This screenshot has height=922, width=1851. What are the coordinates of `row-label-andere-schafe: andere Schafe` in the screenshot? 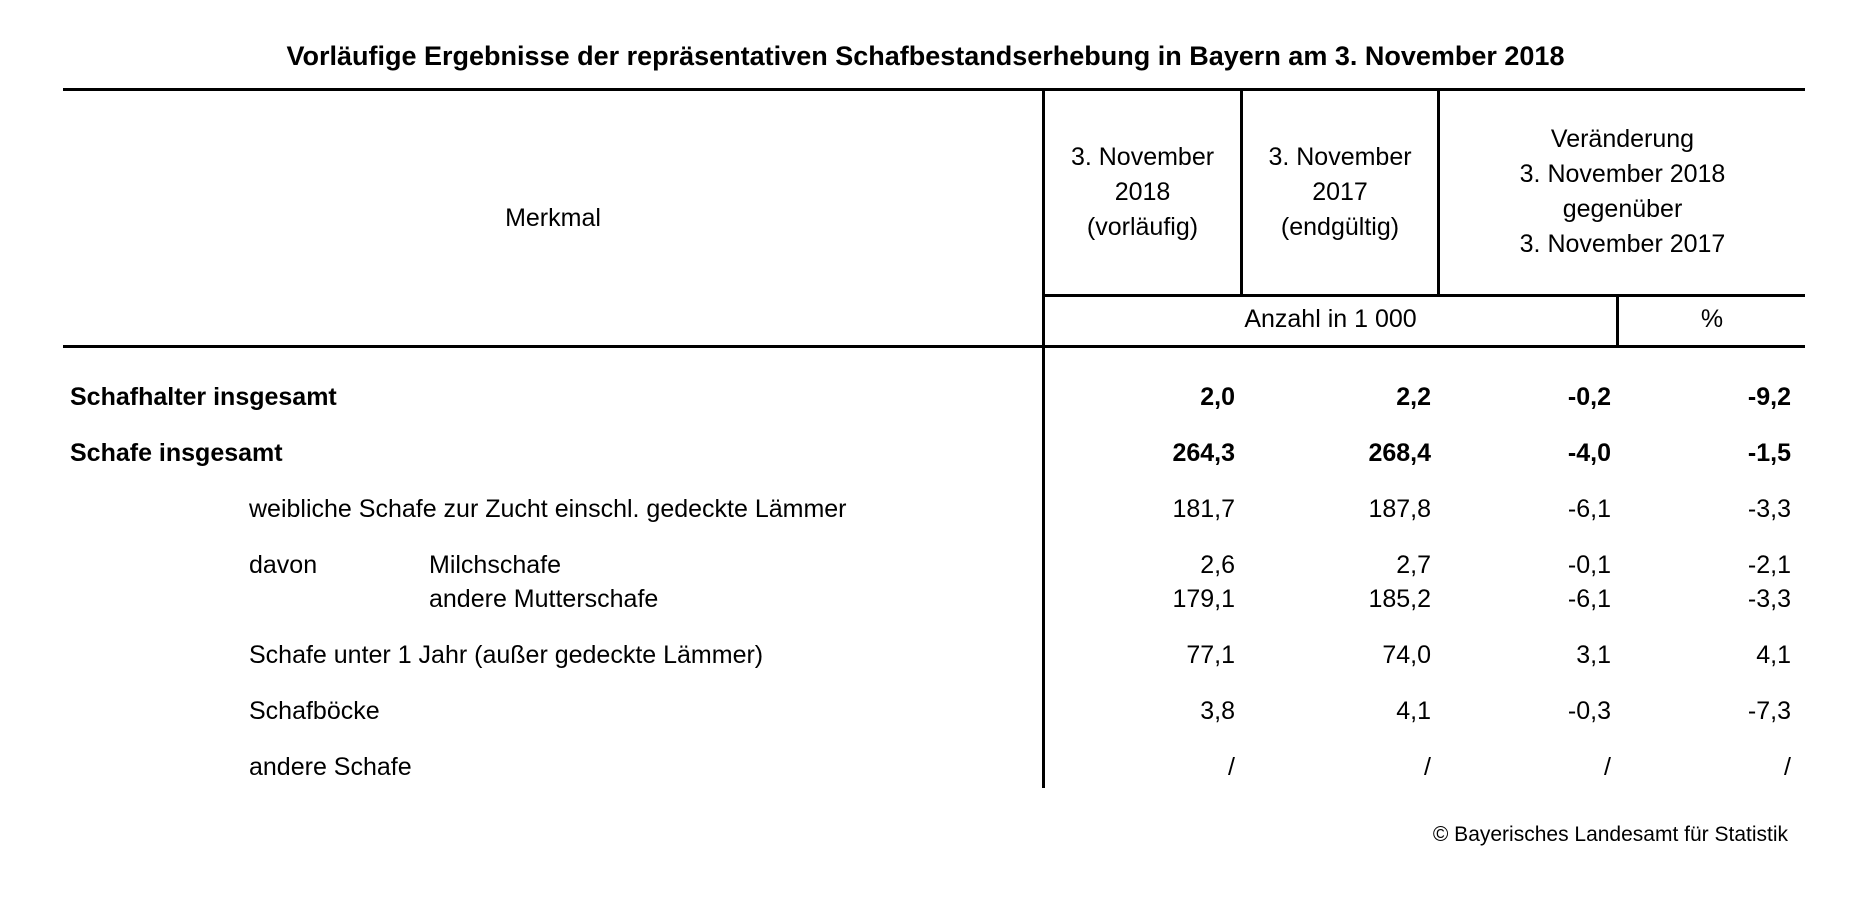 It's located at (330, 767).